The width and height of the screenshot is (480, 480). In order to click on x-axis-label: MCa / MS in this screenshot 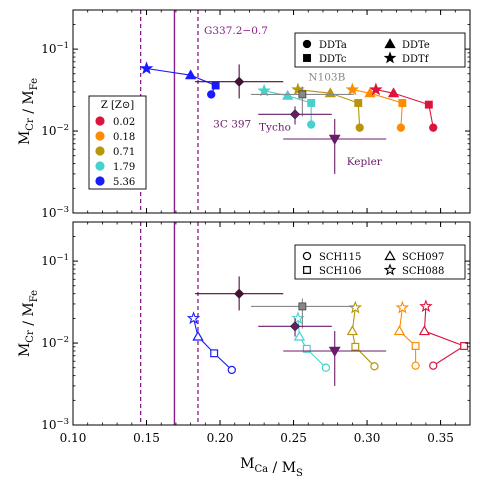, I will do `click(271, 467)`.